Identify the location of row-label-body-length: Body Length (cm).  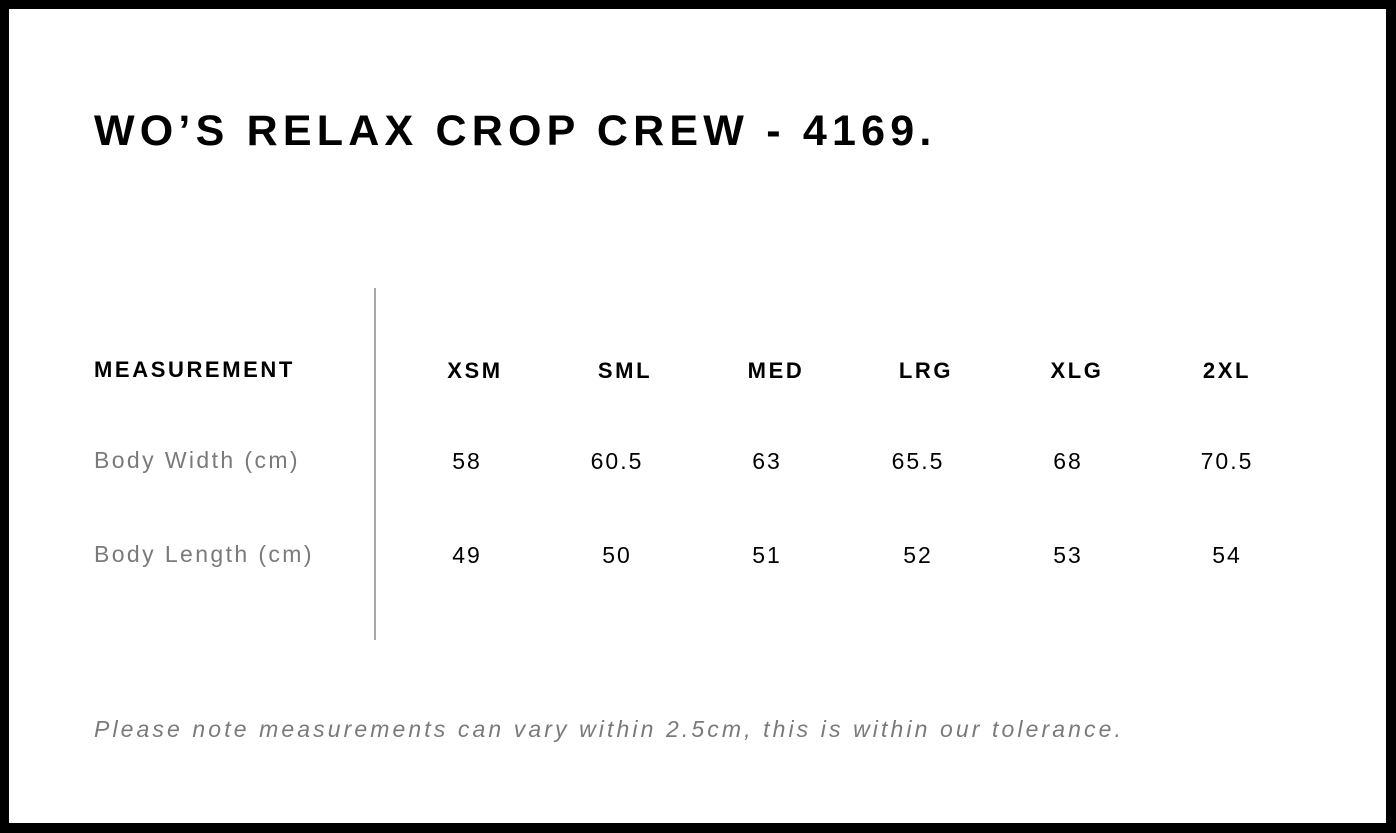
(204, 554).